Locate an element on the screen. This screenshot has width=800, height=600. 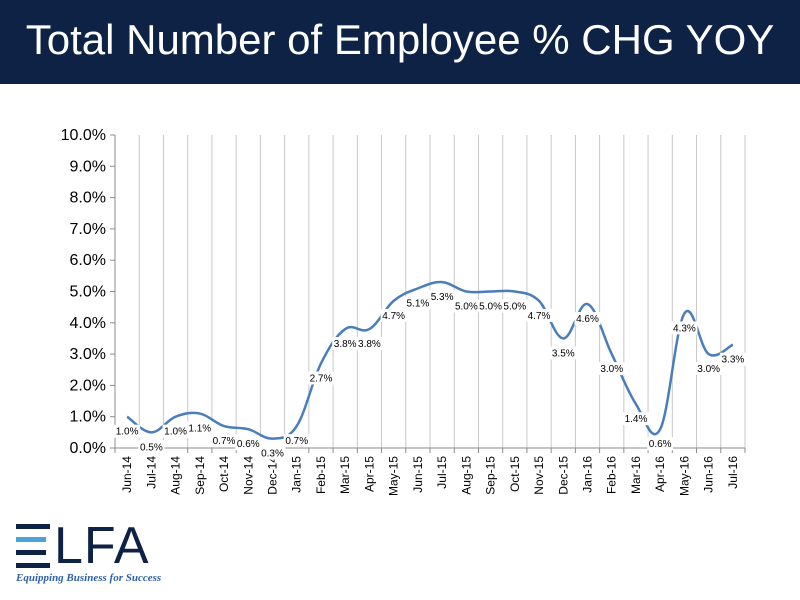
data-label: 1.4% is located at coordinates (636, 419).